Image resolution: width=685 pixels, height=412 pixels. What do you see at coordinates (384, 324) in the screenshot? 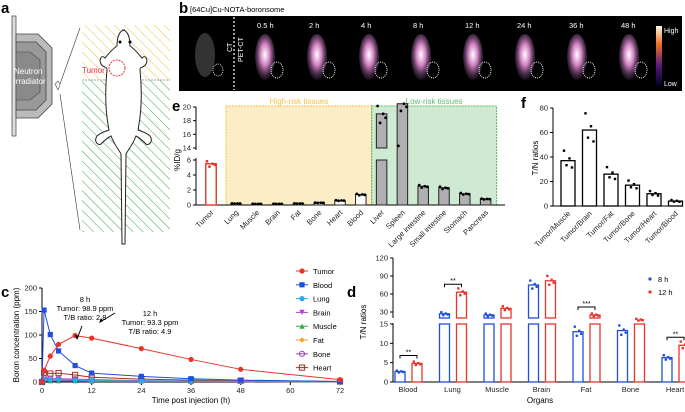
I see `y-tick-label: 15` at bounding box center [384, 324].